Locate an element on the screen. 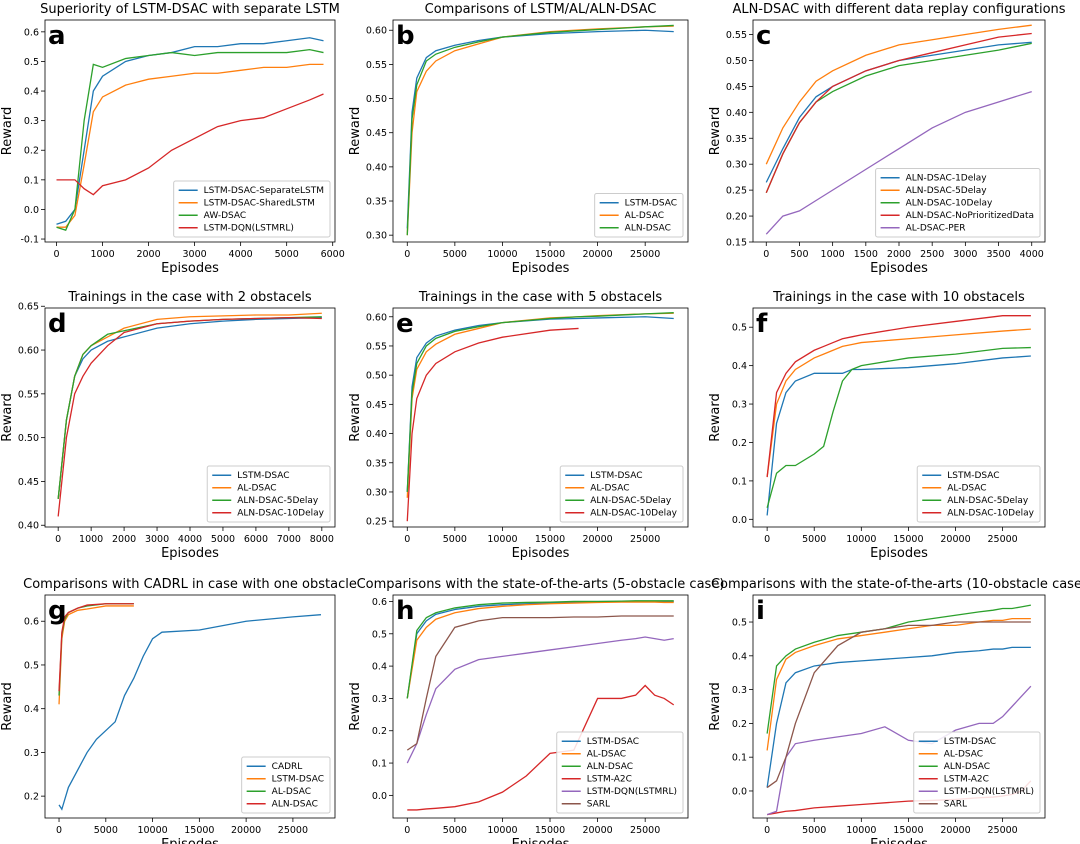 Image resolution: width=1080 pixels, height=844 pixels. y-tick-label: 0.15 is located at coordinates (736, 243).